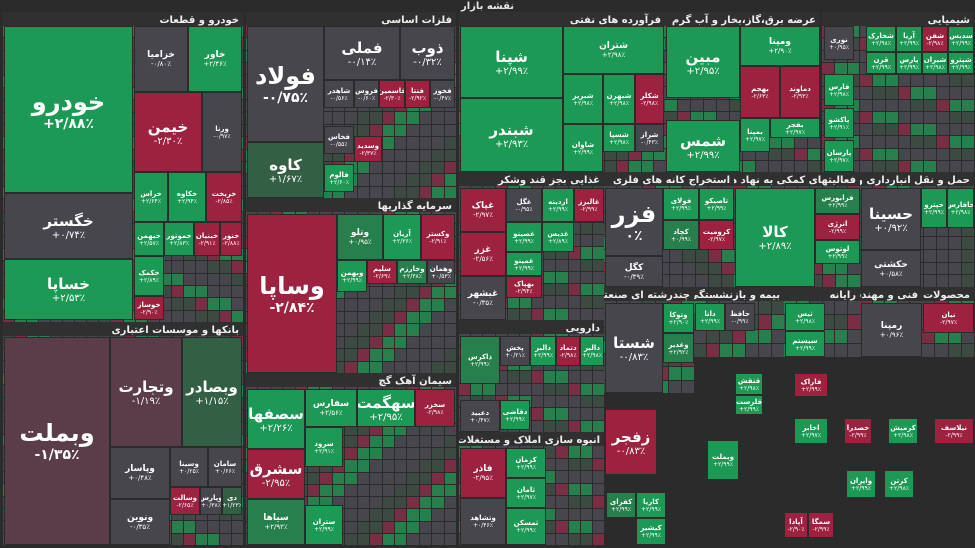  Describe the element at coordinates (483, 298) in the screenshot. I see `stock-tile: غبشهر -۰/۳۵٪` at that location.